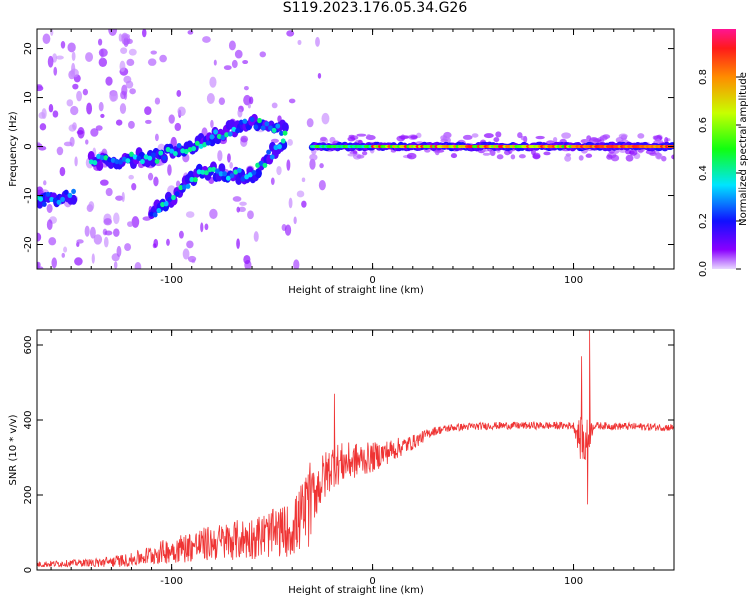 The width and height of the screenshot is (750, 600). Describe the element at coordinates (573, 280) in the screenshot. I see `spectrogram-xtick-label: 100` at that location.